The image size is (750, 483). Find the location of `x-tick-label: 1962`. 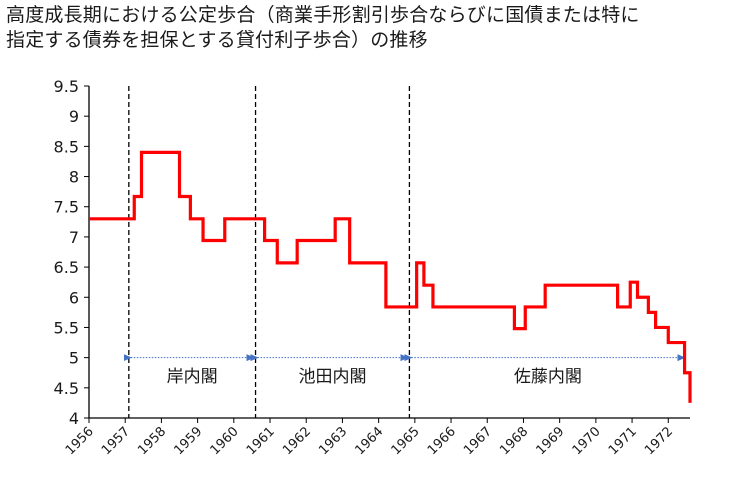

x-tick-label: 1962 is located at coordinates (297, 441).